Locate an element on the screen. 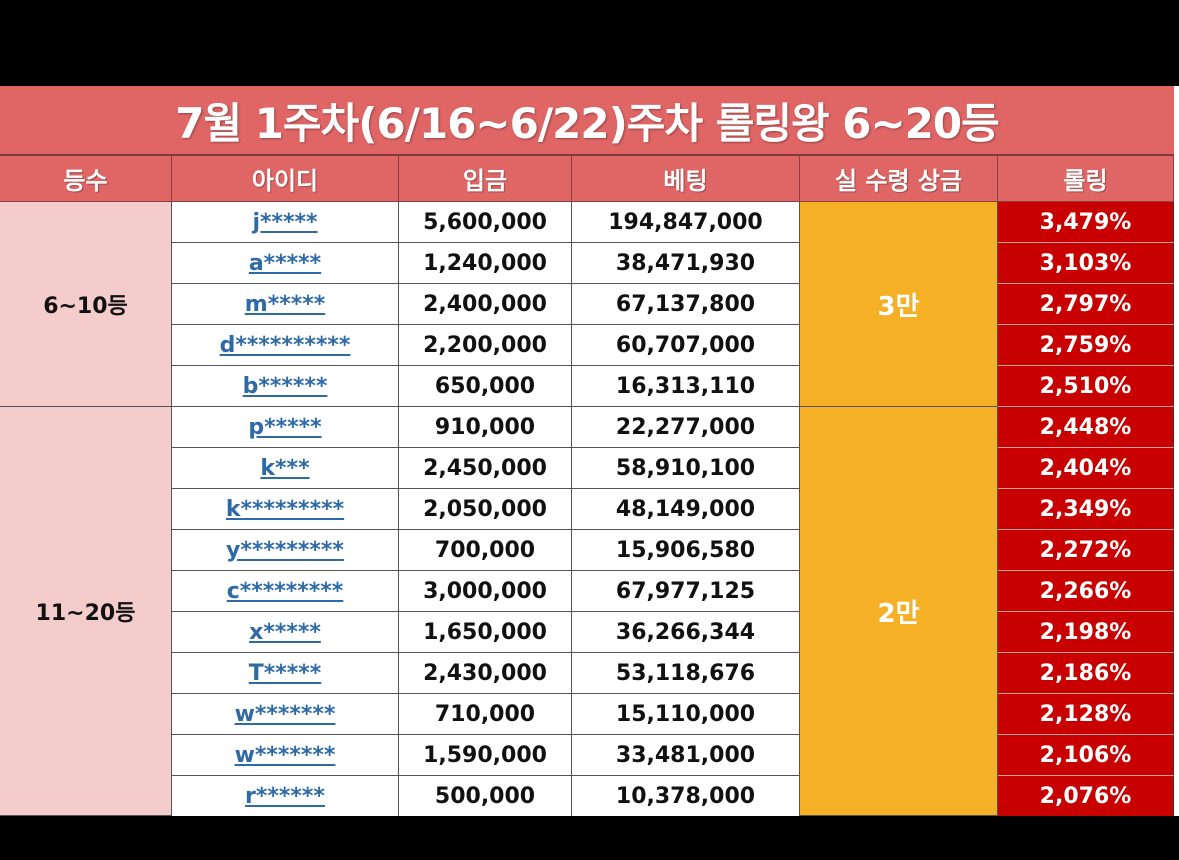 This screenshot has height=860, width=1179. user-id-link: a***** is located at coordinates (285, 263).